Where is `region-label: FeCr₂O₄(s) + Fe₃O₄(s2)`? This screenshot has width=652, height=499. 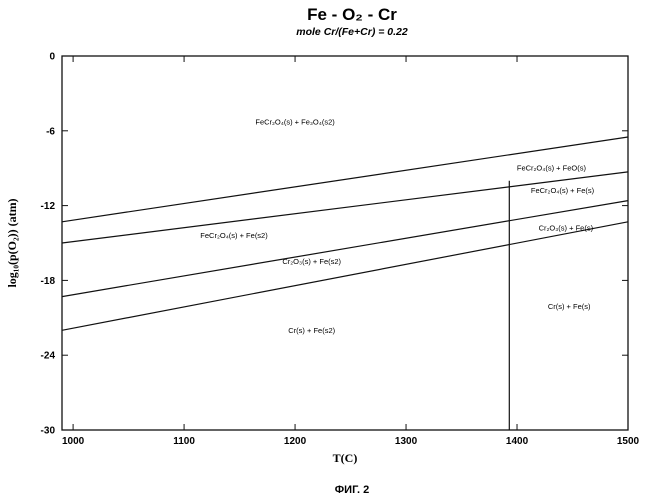
region-label: FeCr₂O₄(s) + Fe₃O₄(s2) is located at coordinates (295, 122).